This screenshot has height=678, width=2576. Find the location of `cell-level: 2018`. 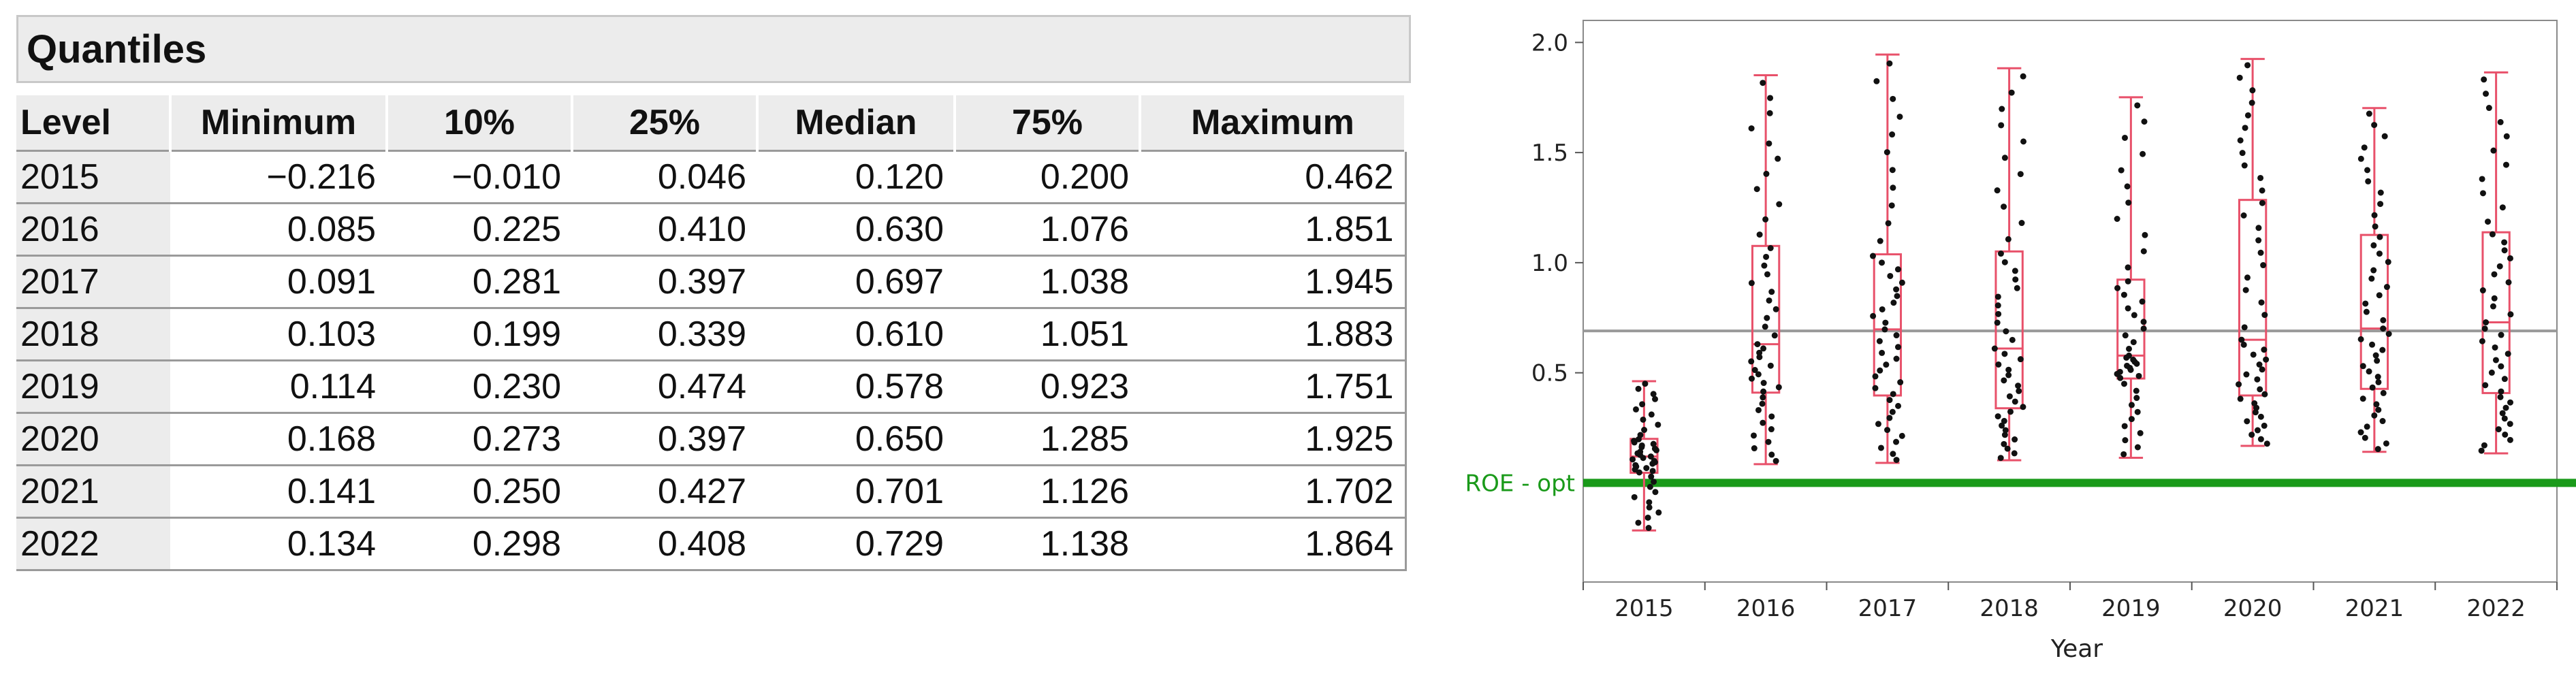

cell-level: 2018 is located at coordinates (93, 335).